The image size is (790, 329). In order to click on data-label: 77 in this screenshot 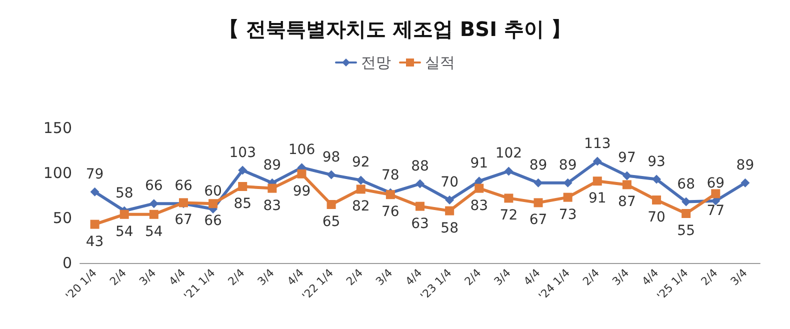, I will do `click(715, 211)`.